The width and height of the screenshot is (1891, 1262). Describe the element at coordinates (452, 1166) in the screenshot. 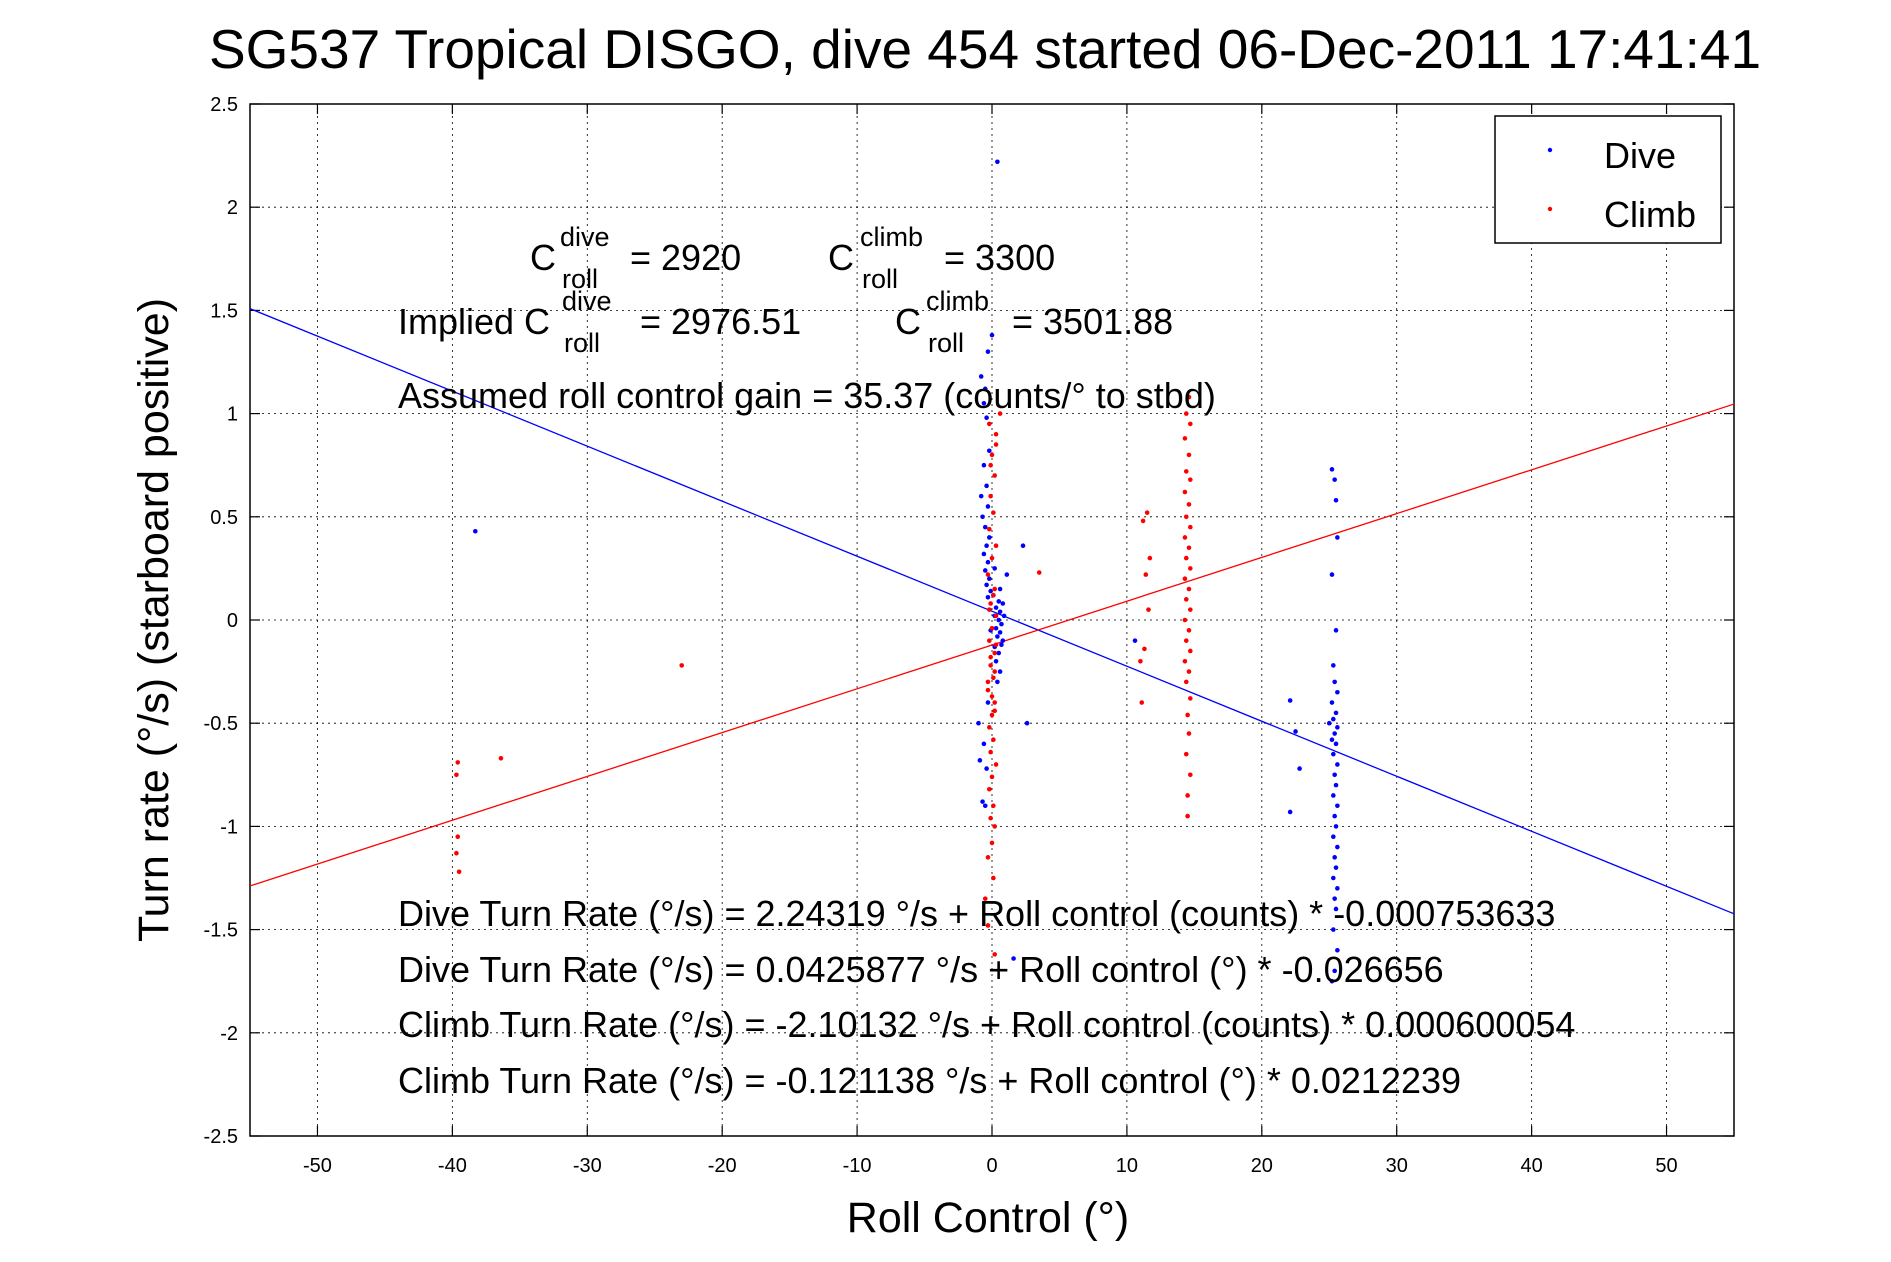

I see `x-tick-label: -40` at that location.